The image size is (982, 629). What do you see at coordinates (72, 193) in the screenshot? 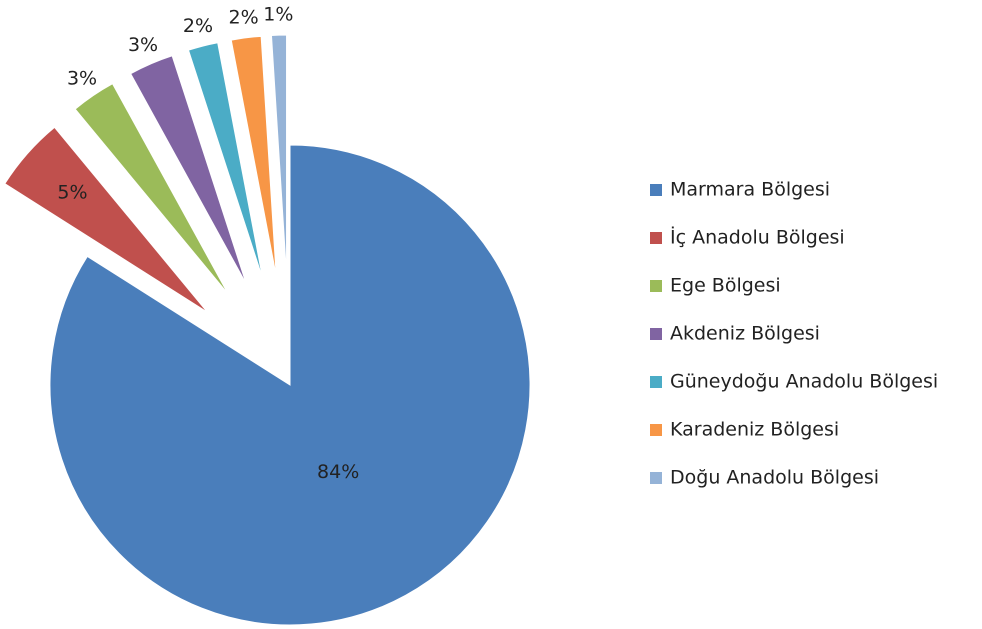
I see `data-label: 5%` at bounding box center [72, 193].